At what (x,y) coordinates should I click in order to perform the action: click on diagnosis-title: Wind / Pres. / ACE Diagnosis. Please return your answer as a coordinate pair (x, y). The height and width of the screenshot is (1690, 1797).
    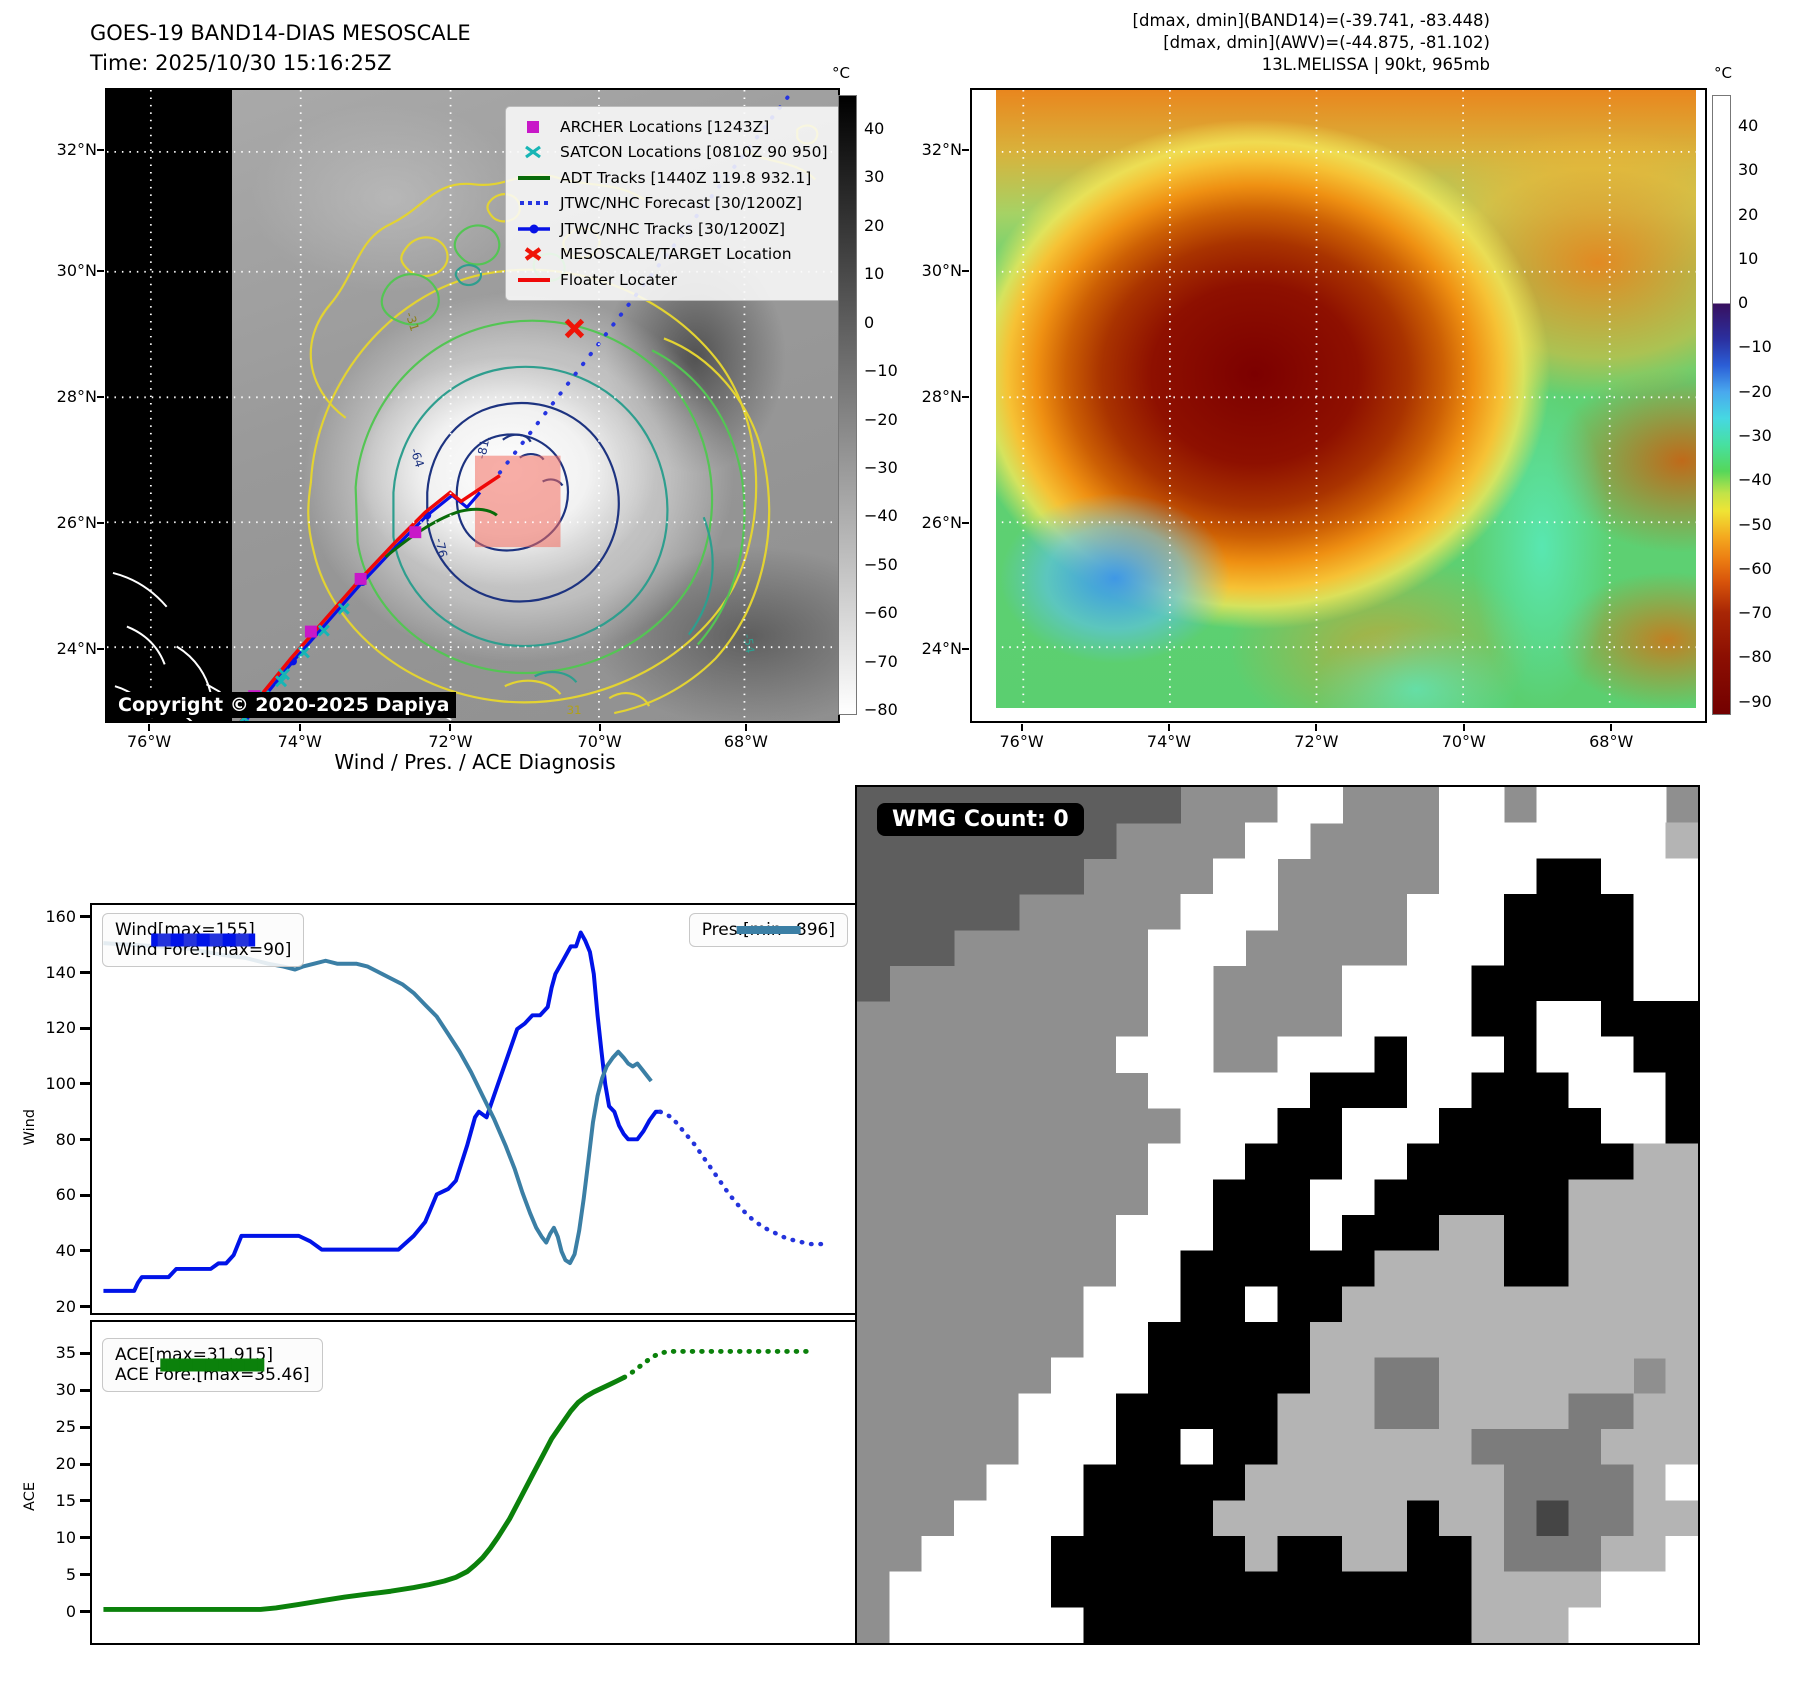
    Looking at the image, I should click on (475, 762).